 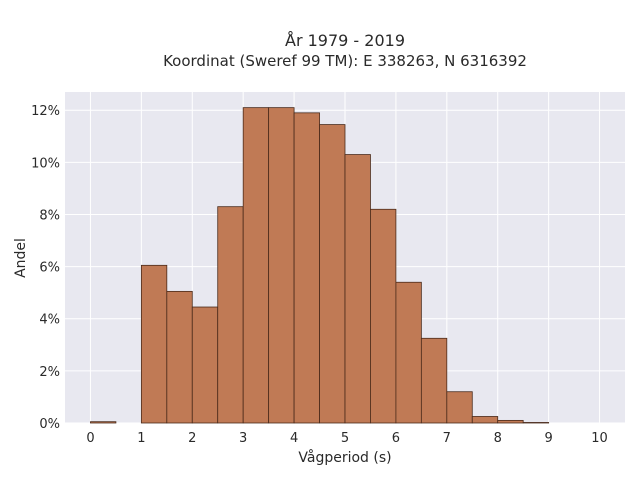 What do you see at coordinates (396, 438) in the screenshot?
I see `x-tick-label: 6` at bounding box center [396, 438].